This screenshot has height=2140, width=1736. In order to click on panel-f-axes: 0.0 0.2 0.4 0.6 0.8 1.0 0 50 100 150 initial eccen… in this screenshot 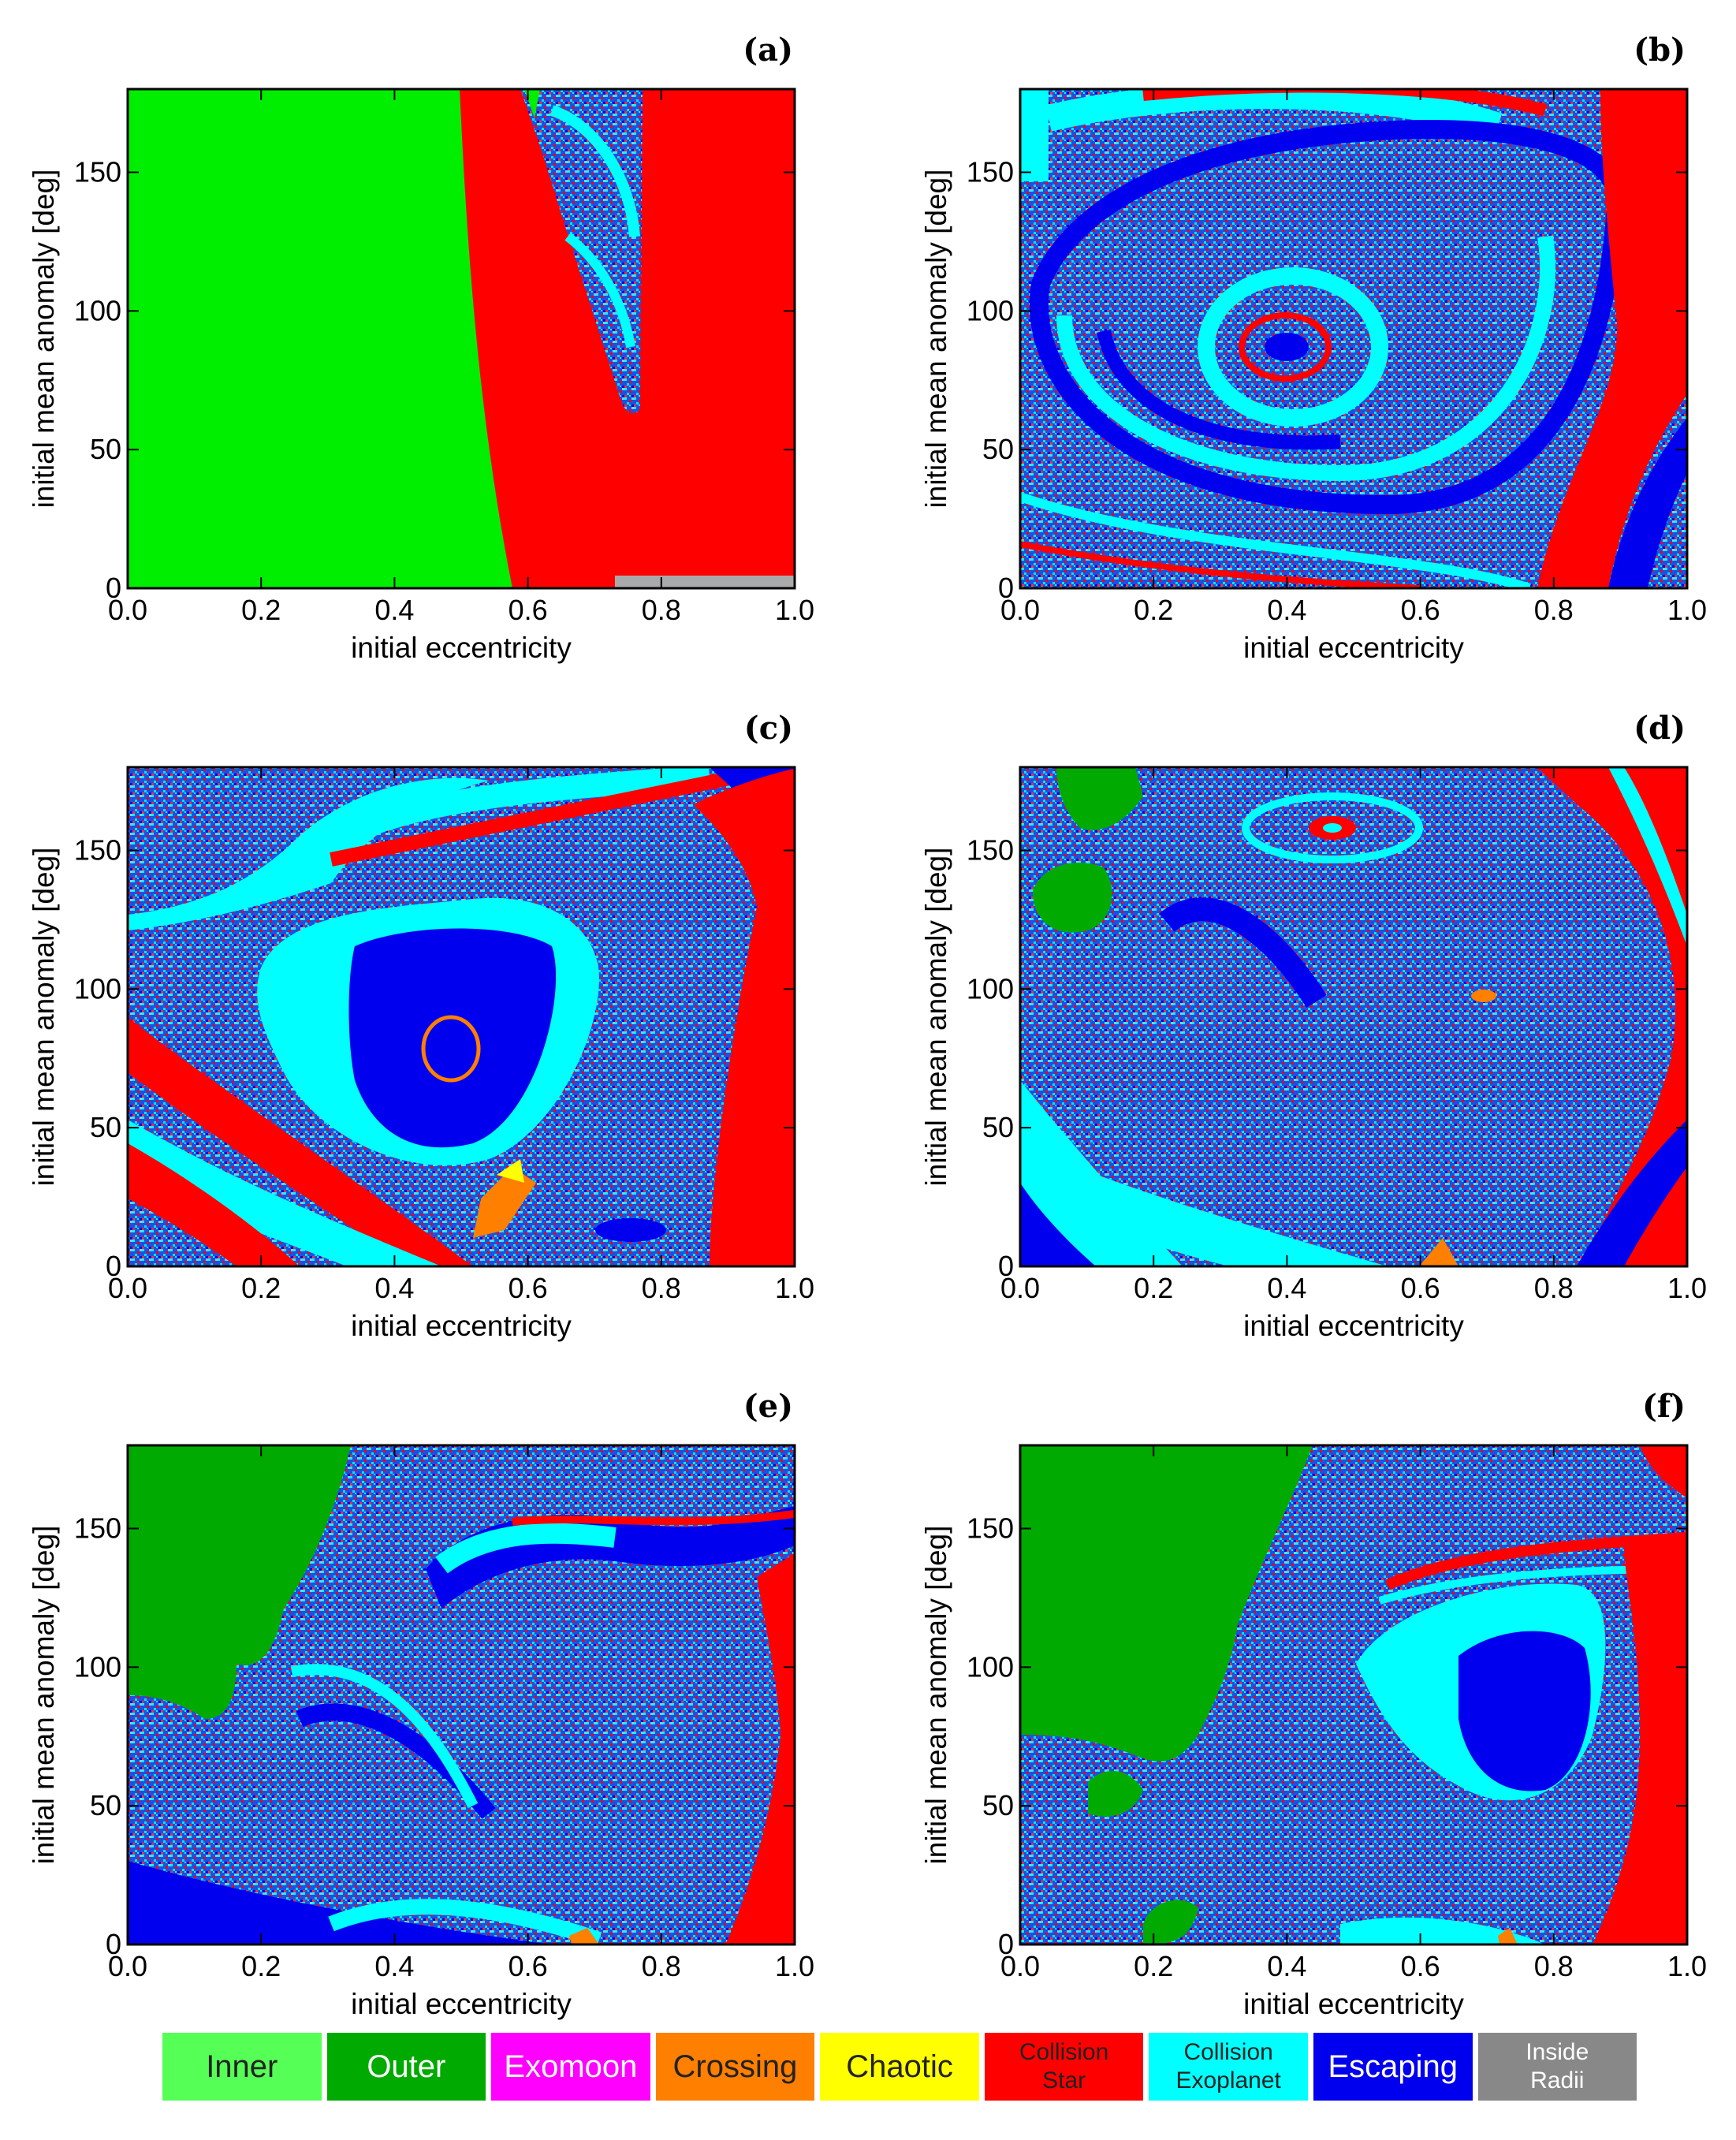, I will do `click(1313, 1704)`.